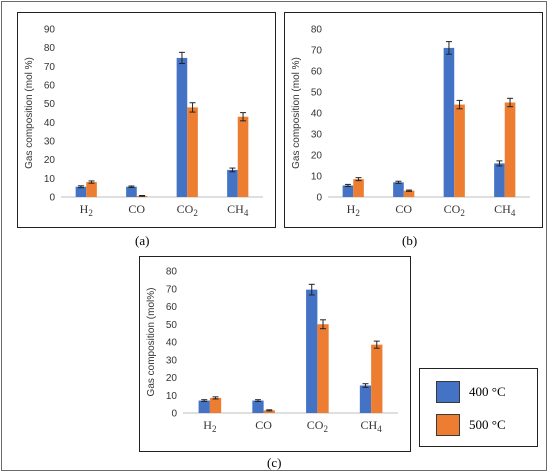  What do you see at coordinates (142, 240) in the screenshot?
I see `chart-a-caption: (a)` at bounding box center [142, 240].